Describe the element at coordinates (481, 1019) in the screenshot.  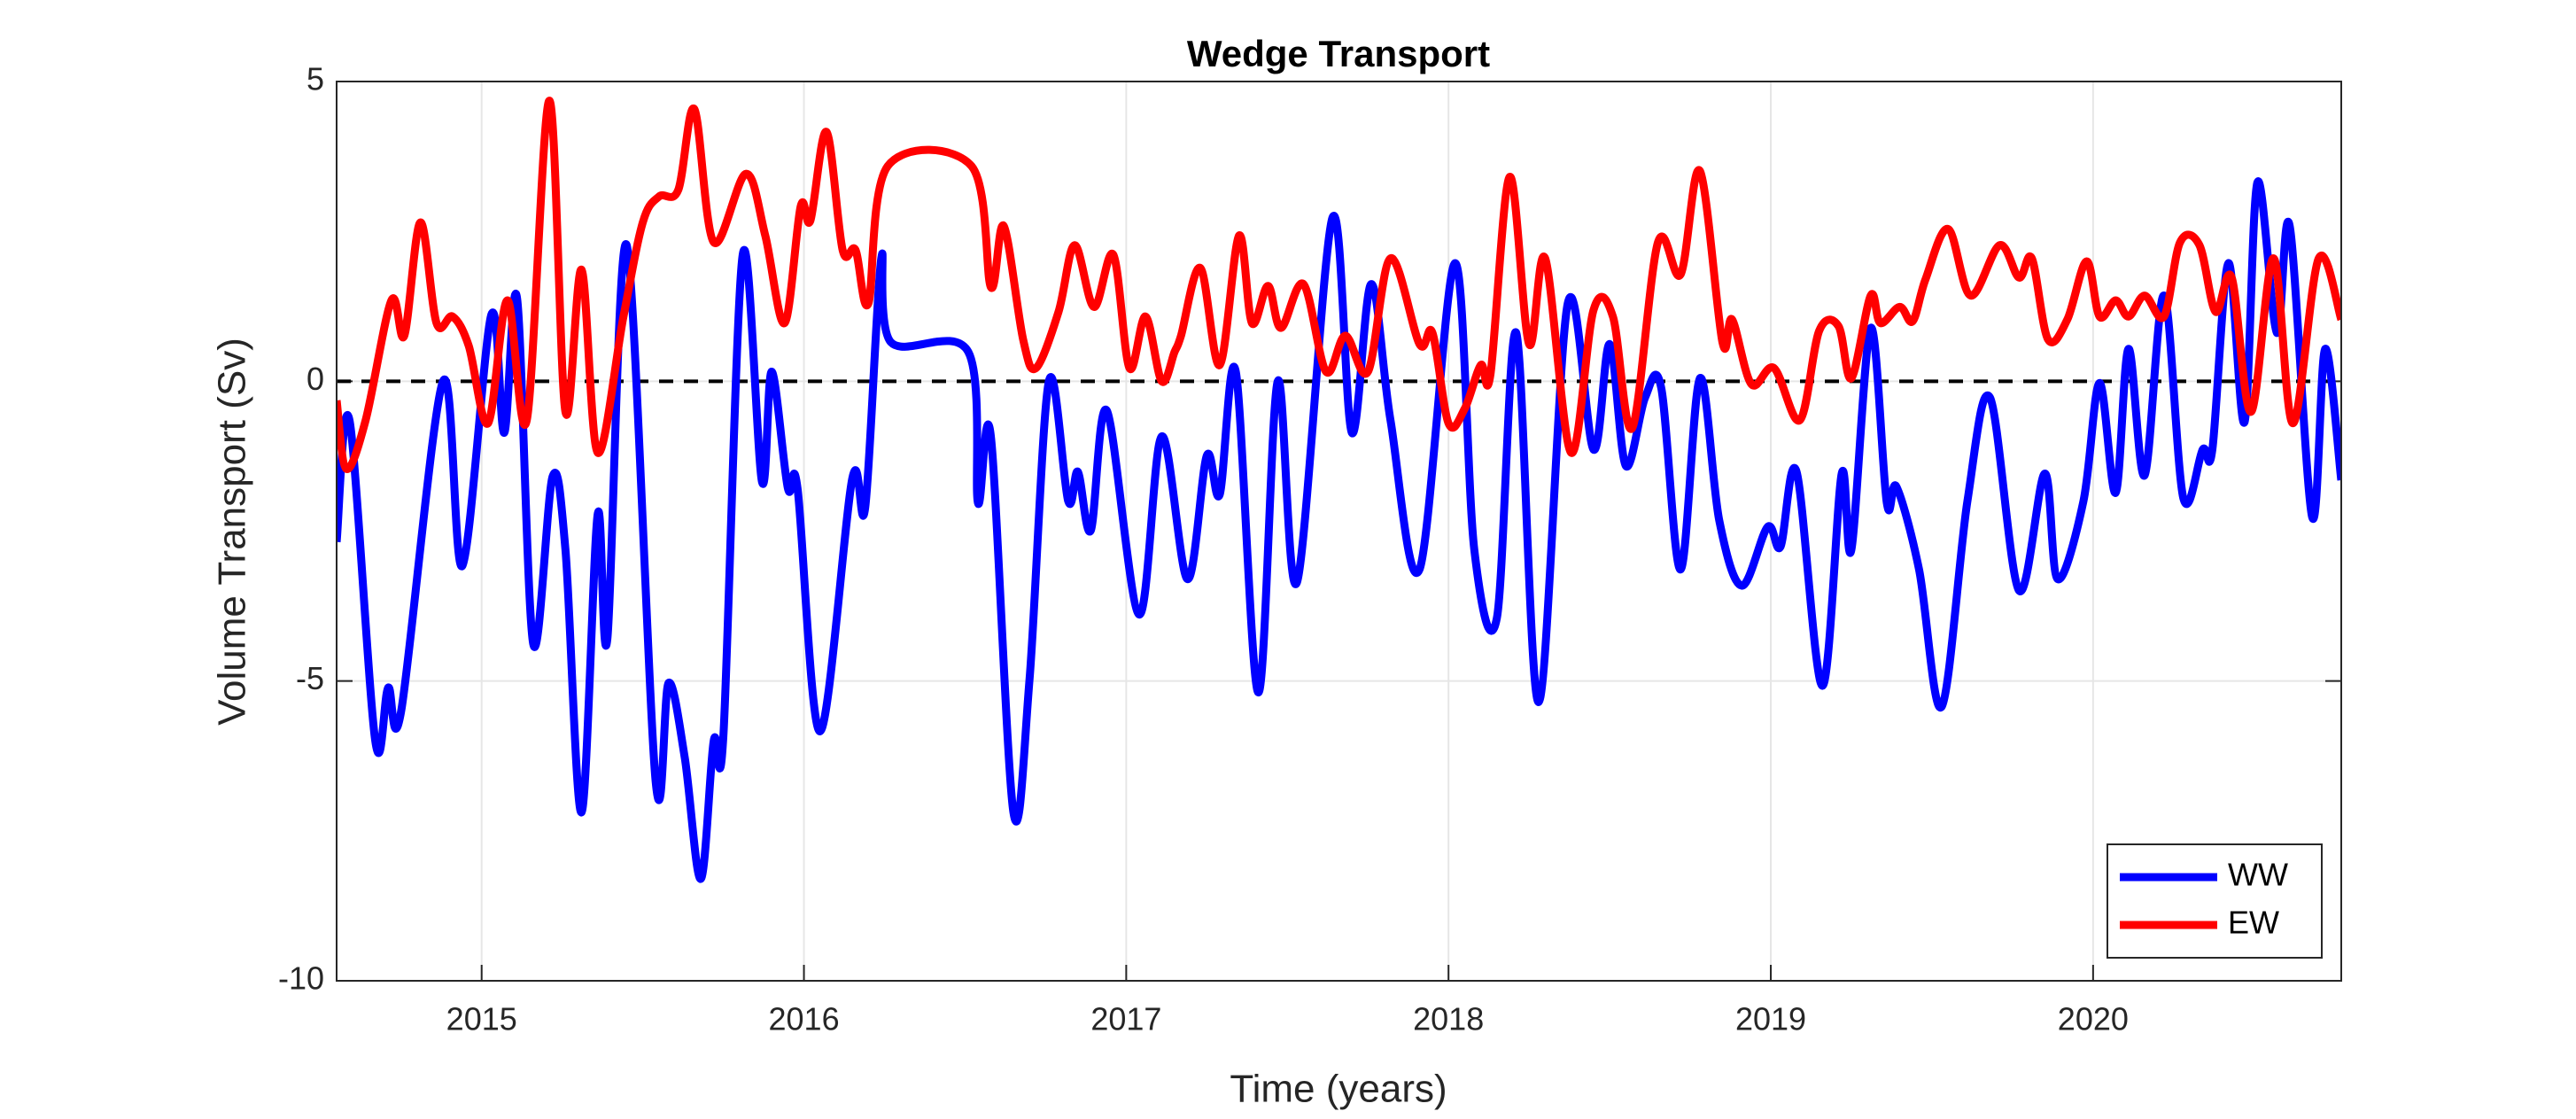
I see `x-tick-label: 2015` at that location.